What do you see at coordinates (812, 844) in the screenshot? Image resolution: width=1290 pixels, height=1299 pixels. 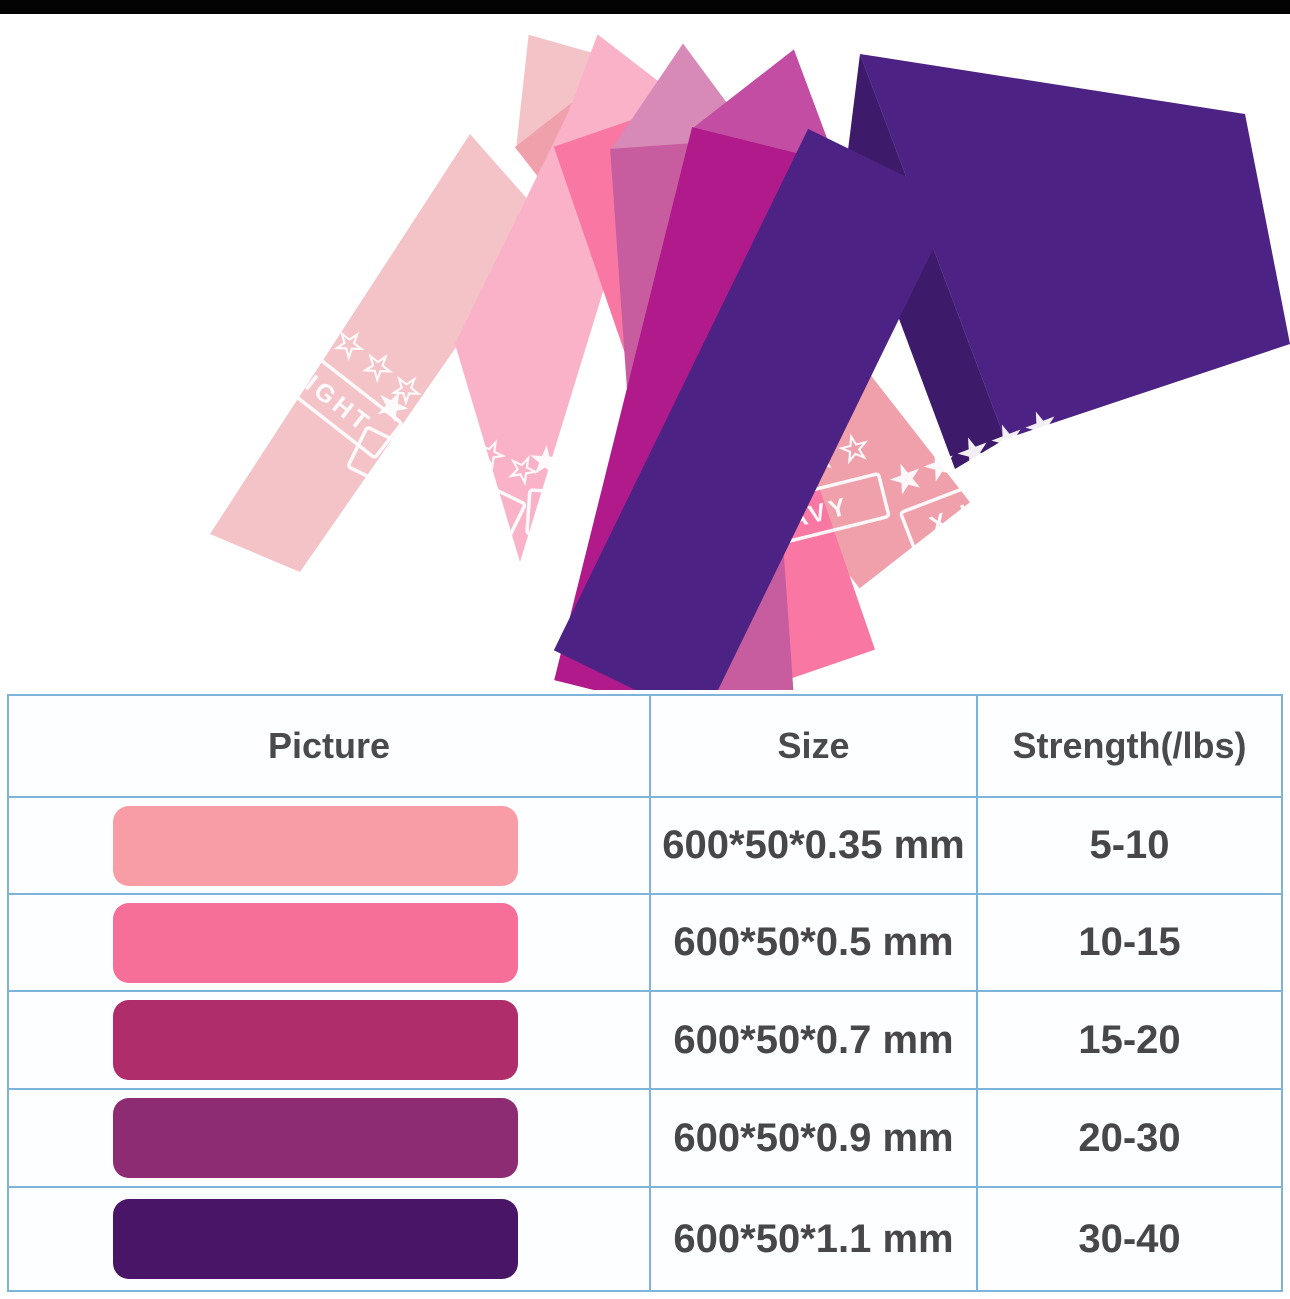 I see `table-row-1-size: 600*50*0.35 mm` at bounding box center [812, 844].